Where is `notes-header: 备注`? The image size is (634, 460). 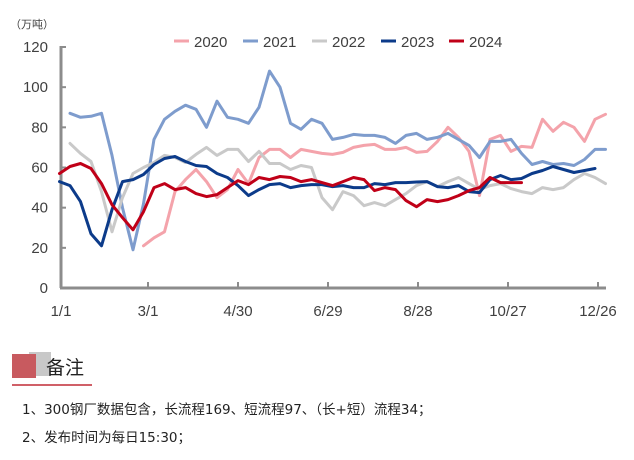 notes-header: 备注 is located at coordinates (52, 368).